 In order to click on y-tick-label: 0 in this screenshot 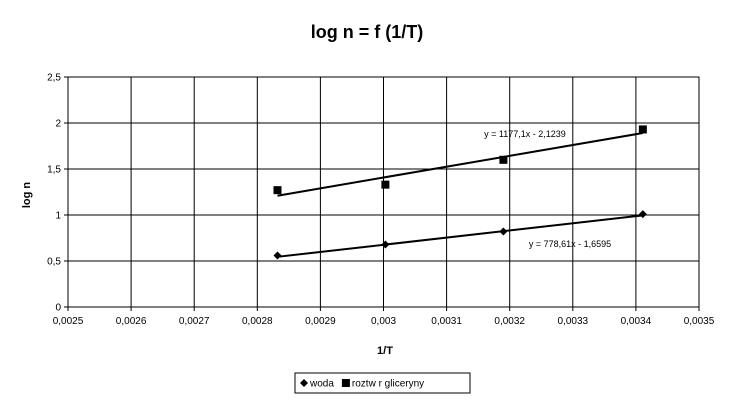, I will do `click(58, 308)`.